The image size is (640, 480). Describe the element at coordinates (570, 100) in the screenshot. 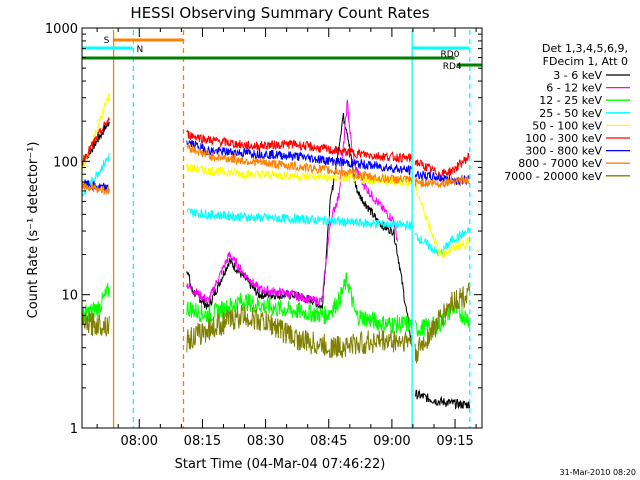

I see `legend-label-2: 12 - 25 keV` at that location.